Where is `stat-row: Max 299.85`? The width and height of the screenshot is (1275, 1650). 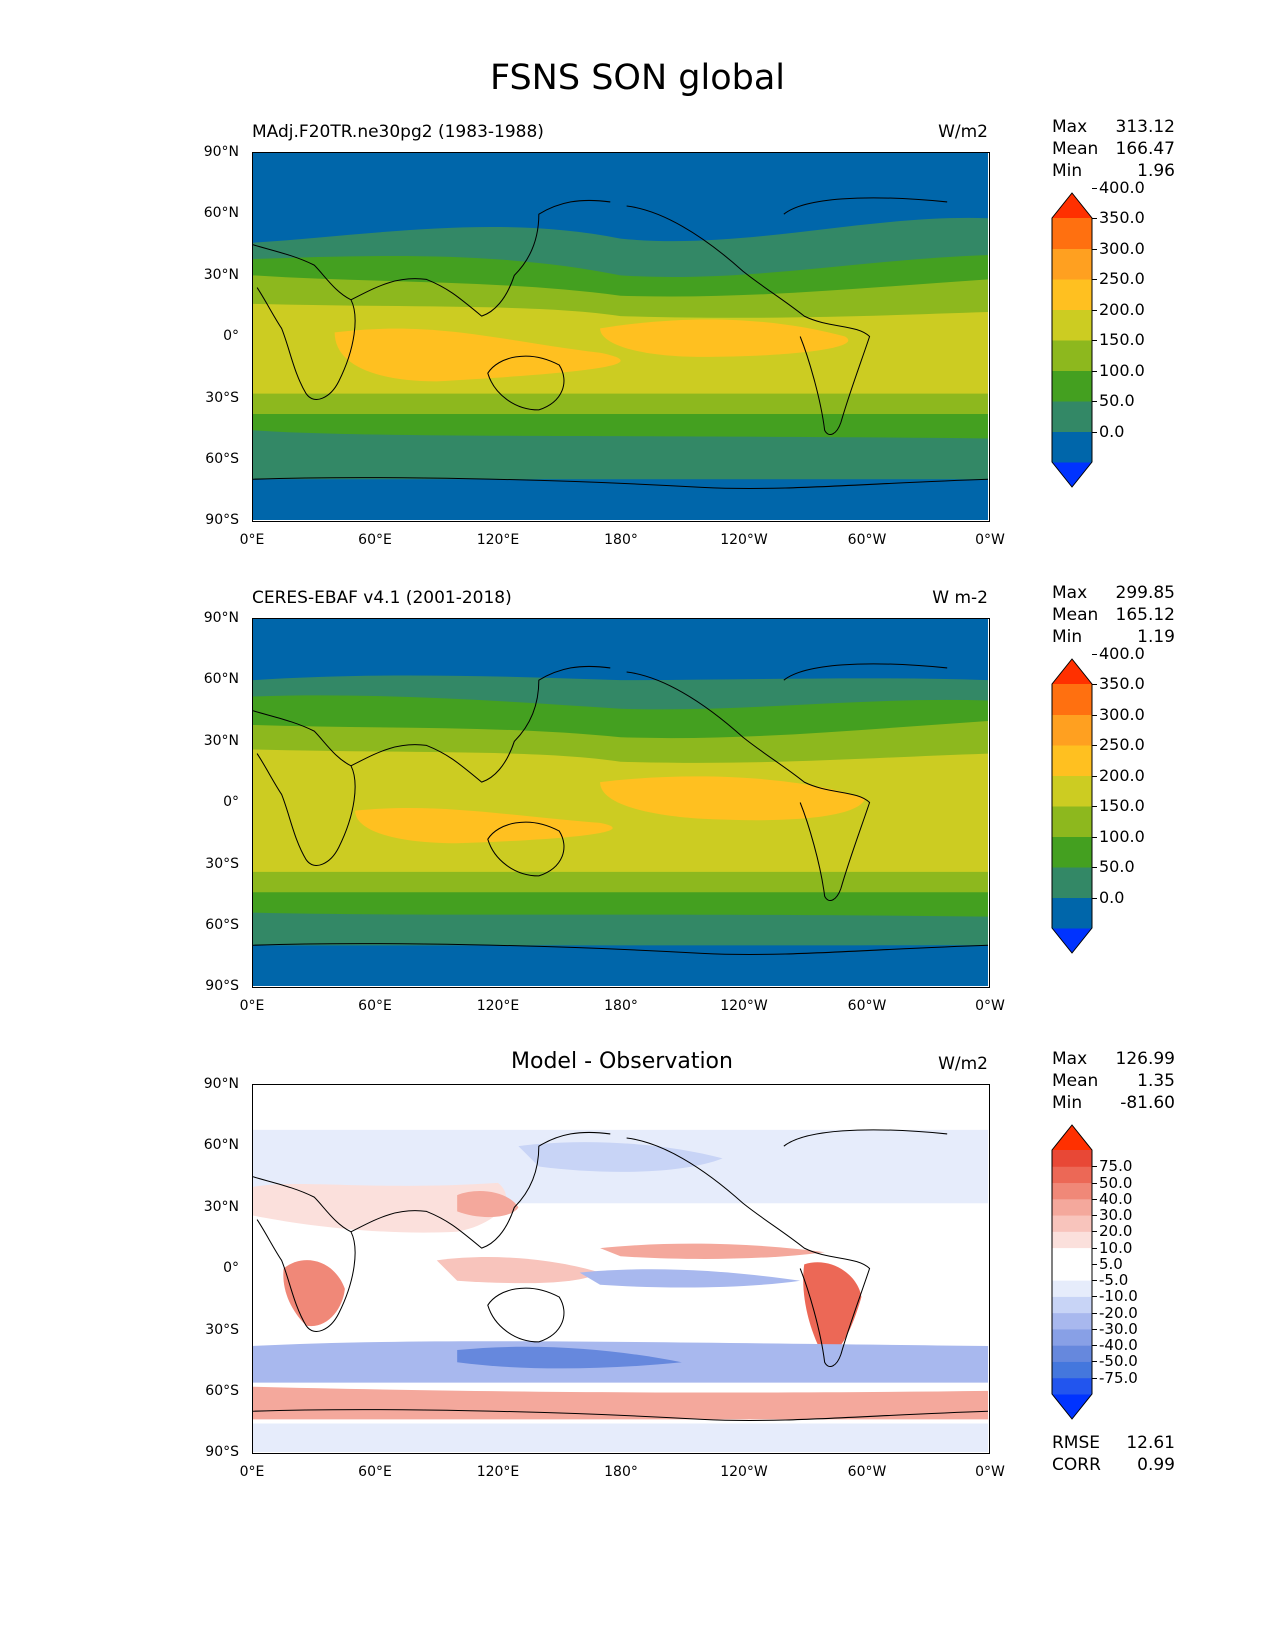
stat-row: Max 299.85 is located at coordinates (1113, 593).